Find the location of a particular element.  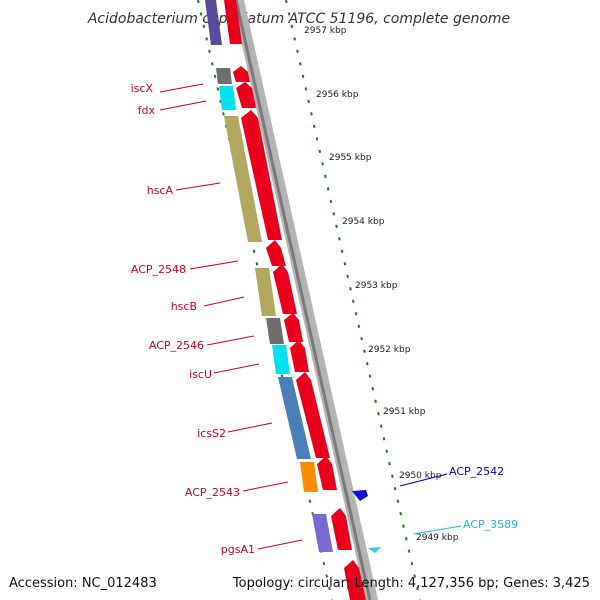

gene-label-icsS2: icsS2 is located at coordinates (211, 433).